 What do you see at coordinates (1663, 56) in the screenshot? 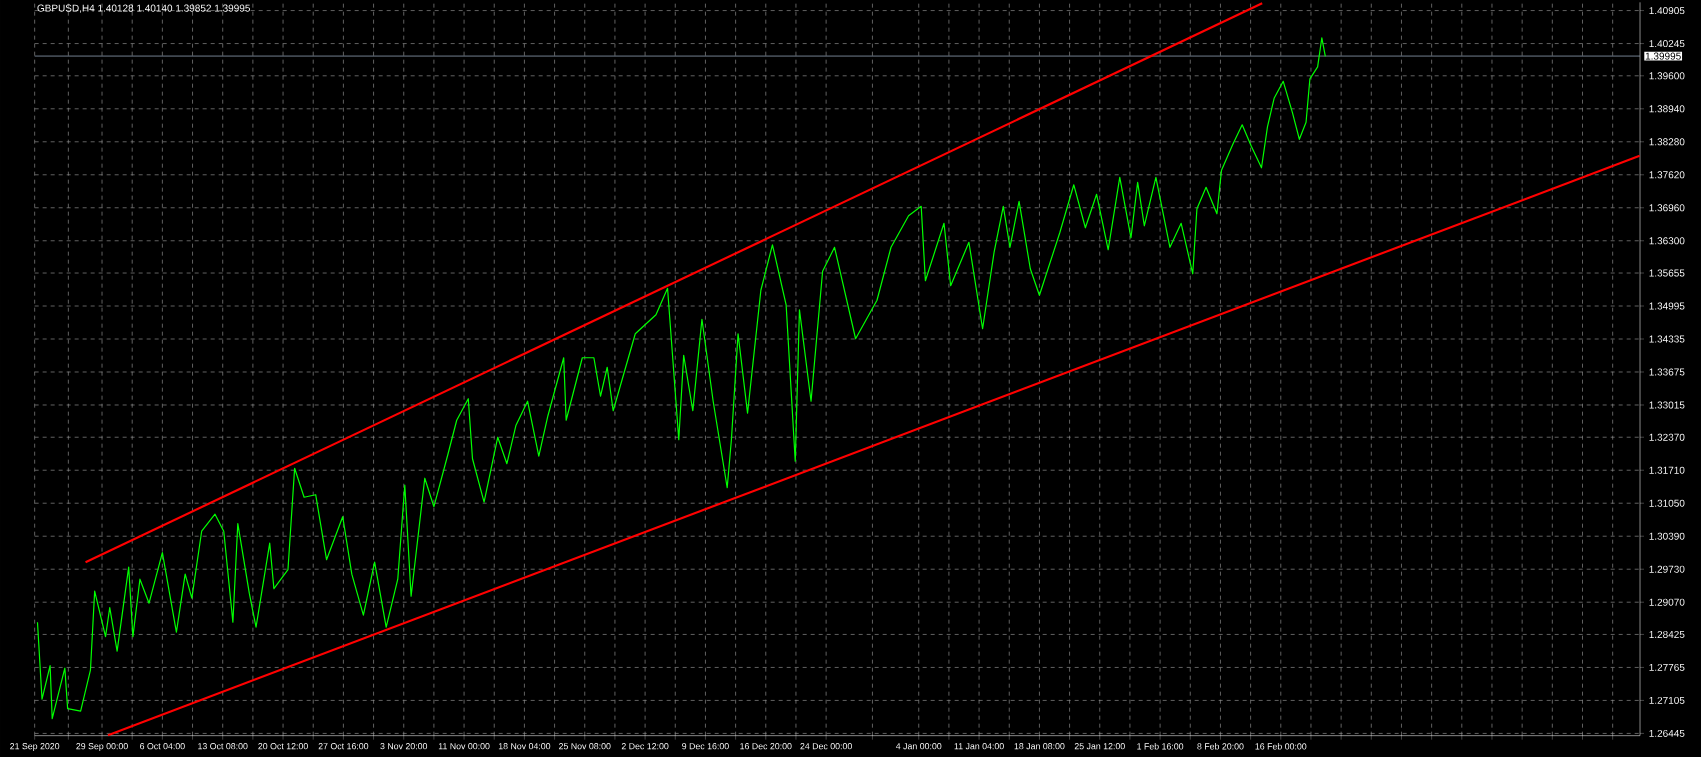
I see `ref-line-label: 1.39995` at bounding box center [1663, 56].